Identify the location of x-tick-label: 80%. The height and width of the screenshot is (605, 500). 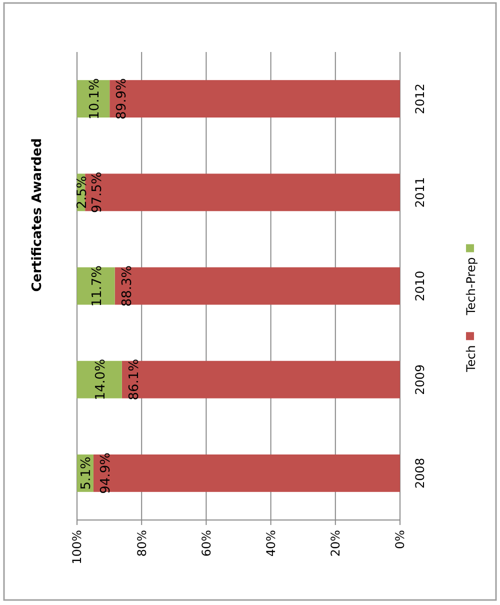
(141, 543).